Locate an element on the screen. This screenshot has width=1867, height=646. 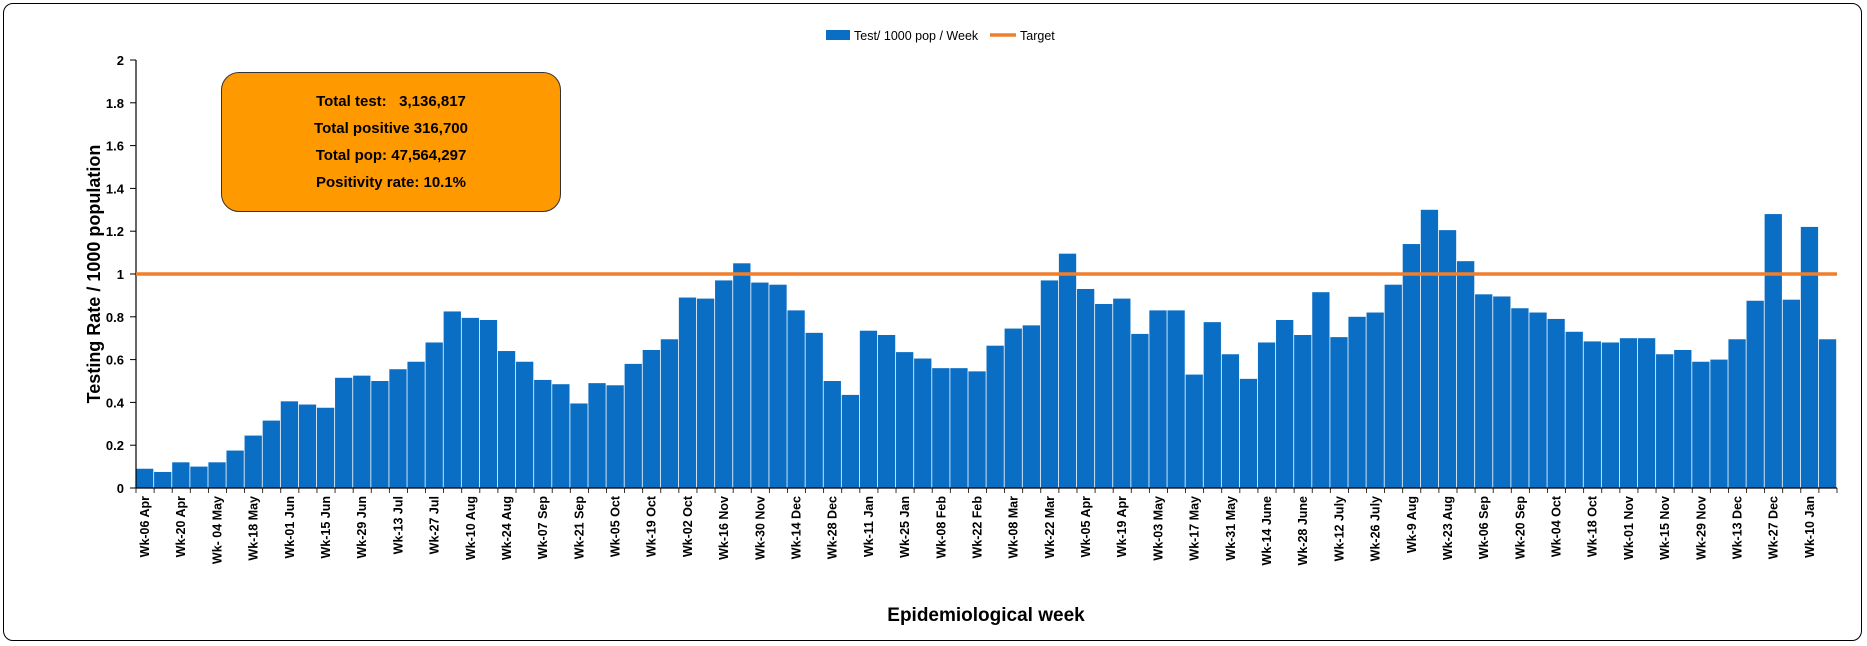
y-tick-label: 0.6 is located at coordinates (115, 360).